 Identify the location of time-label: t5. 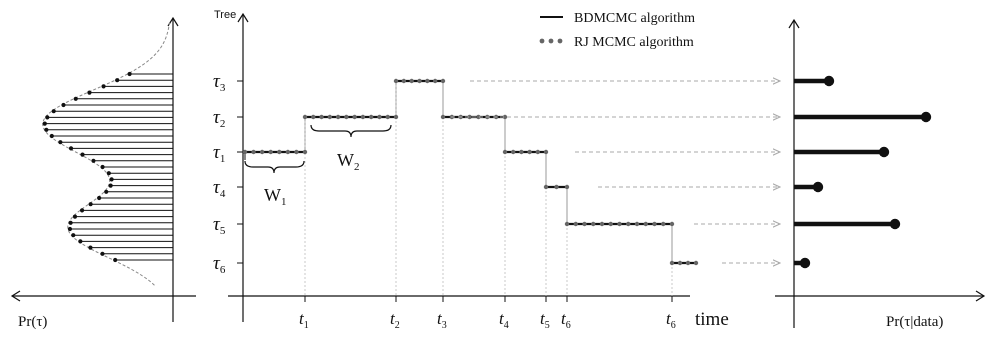
(545, 320).